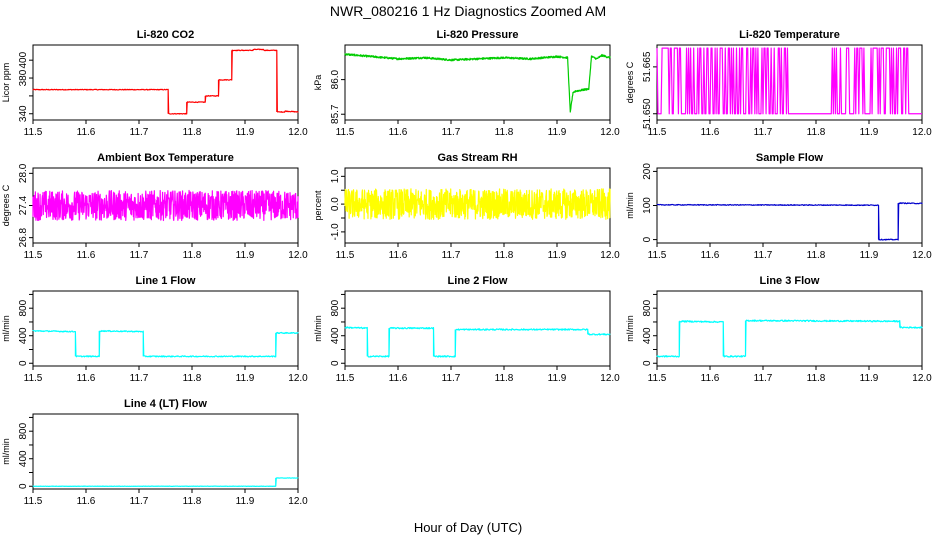  I want to click on line4-flow-y-tick-label: 400, so click(23, 458).